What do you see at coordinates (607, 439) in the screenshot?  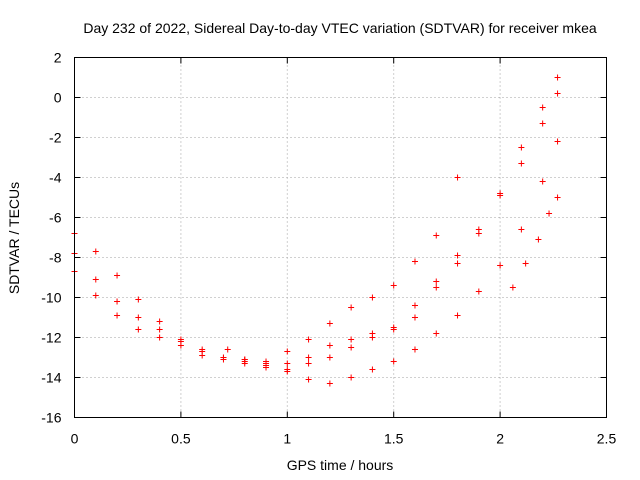 I see `x-tick-label: 2.5` at bounding box center [607, 439].